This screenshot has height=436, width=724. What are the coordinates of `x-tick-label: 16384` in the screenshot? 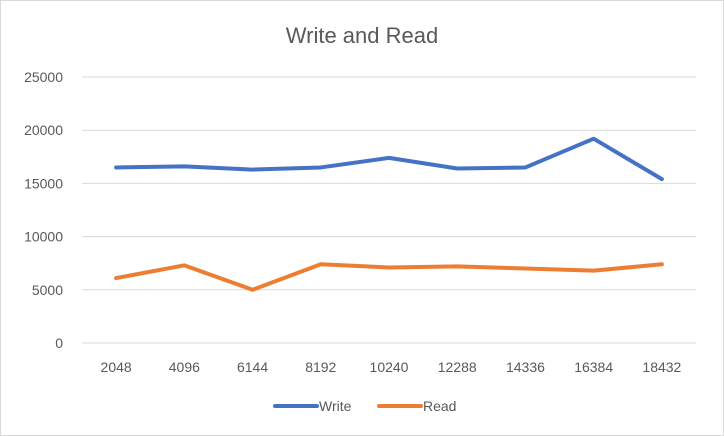 It's located at (593, 367).